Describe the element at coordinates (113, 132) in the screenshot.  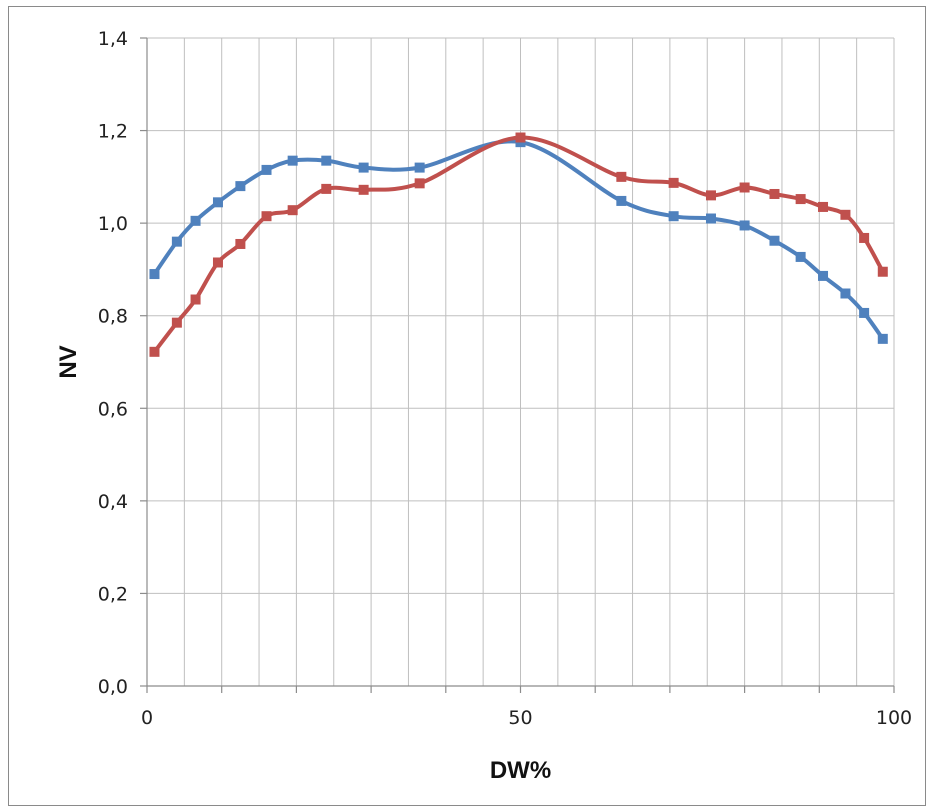
I see `y-tick-label: 1,2` at that location.